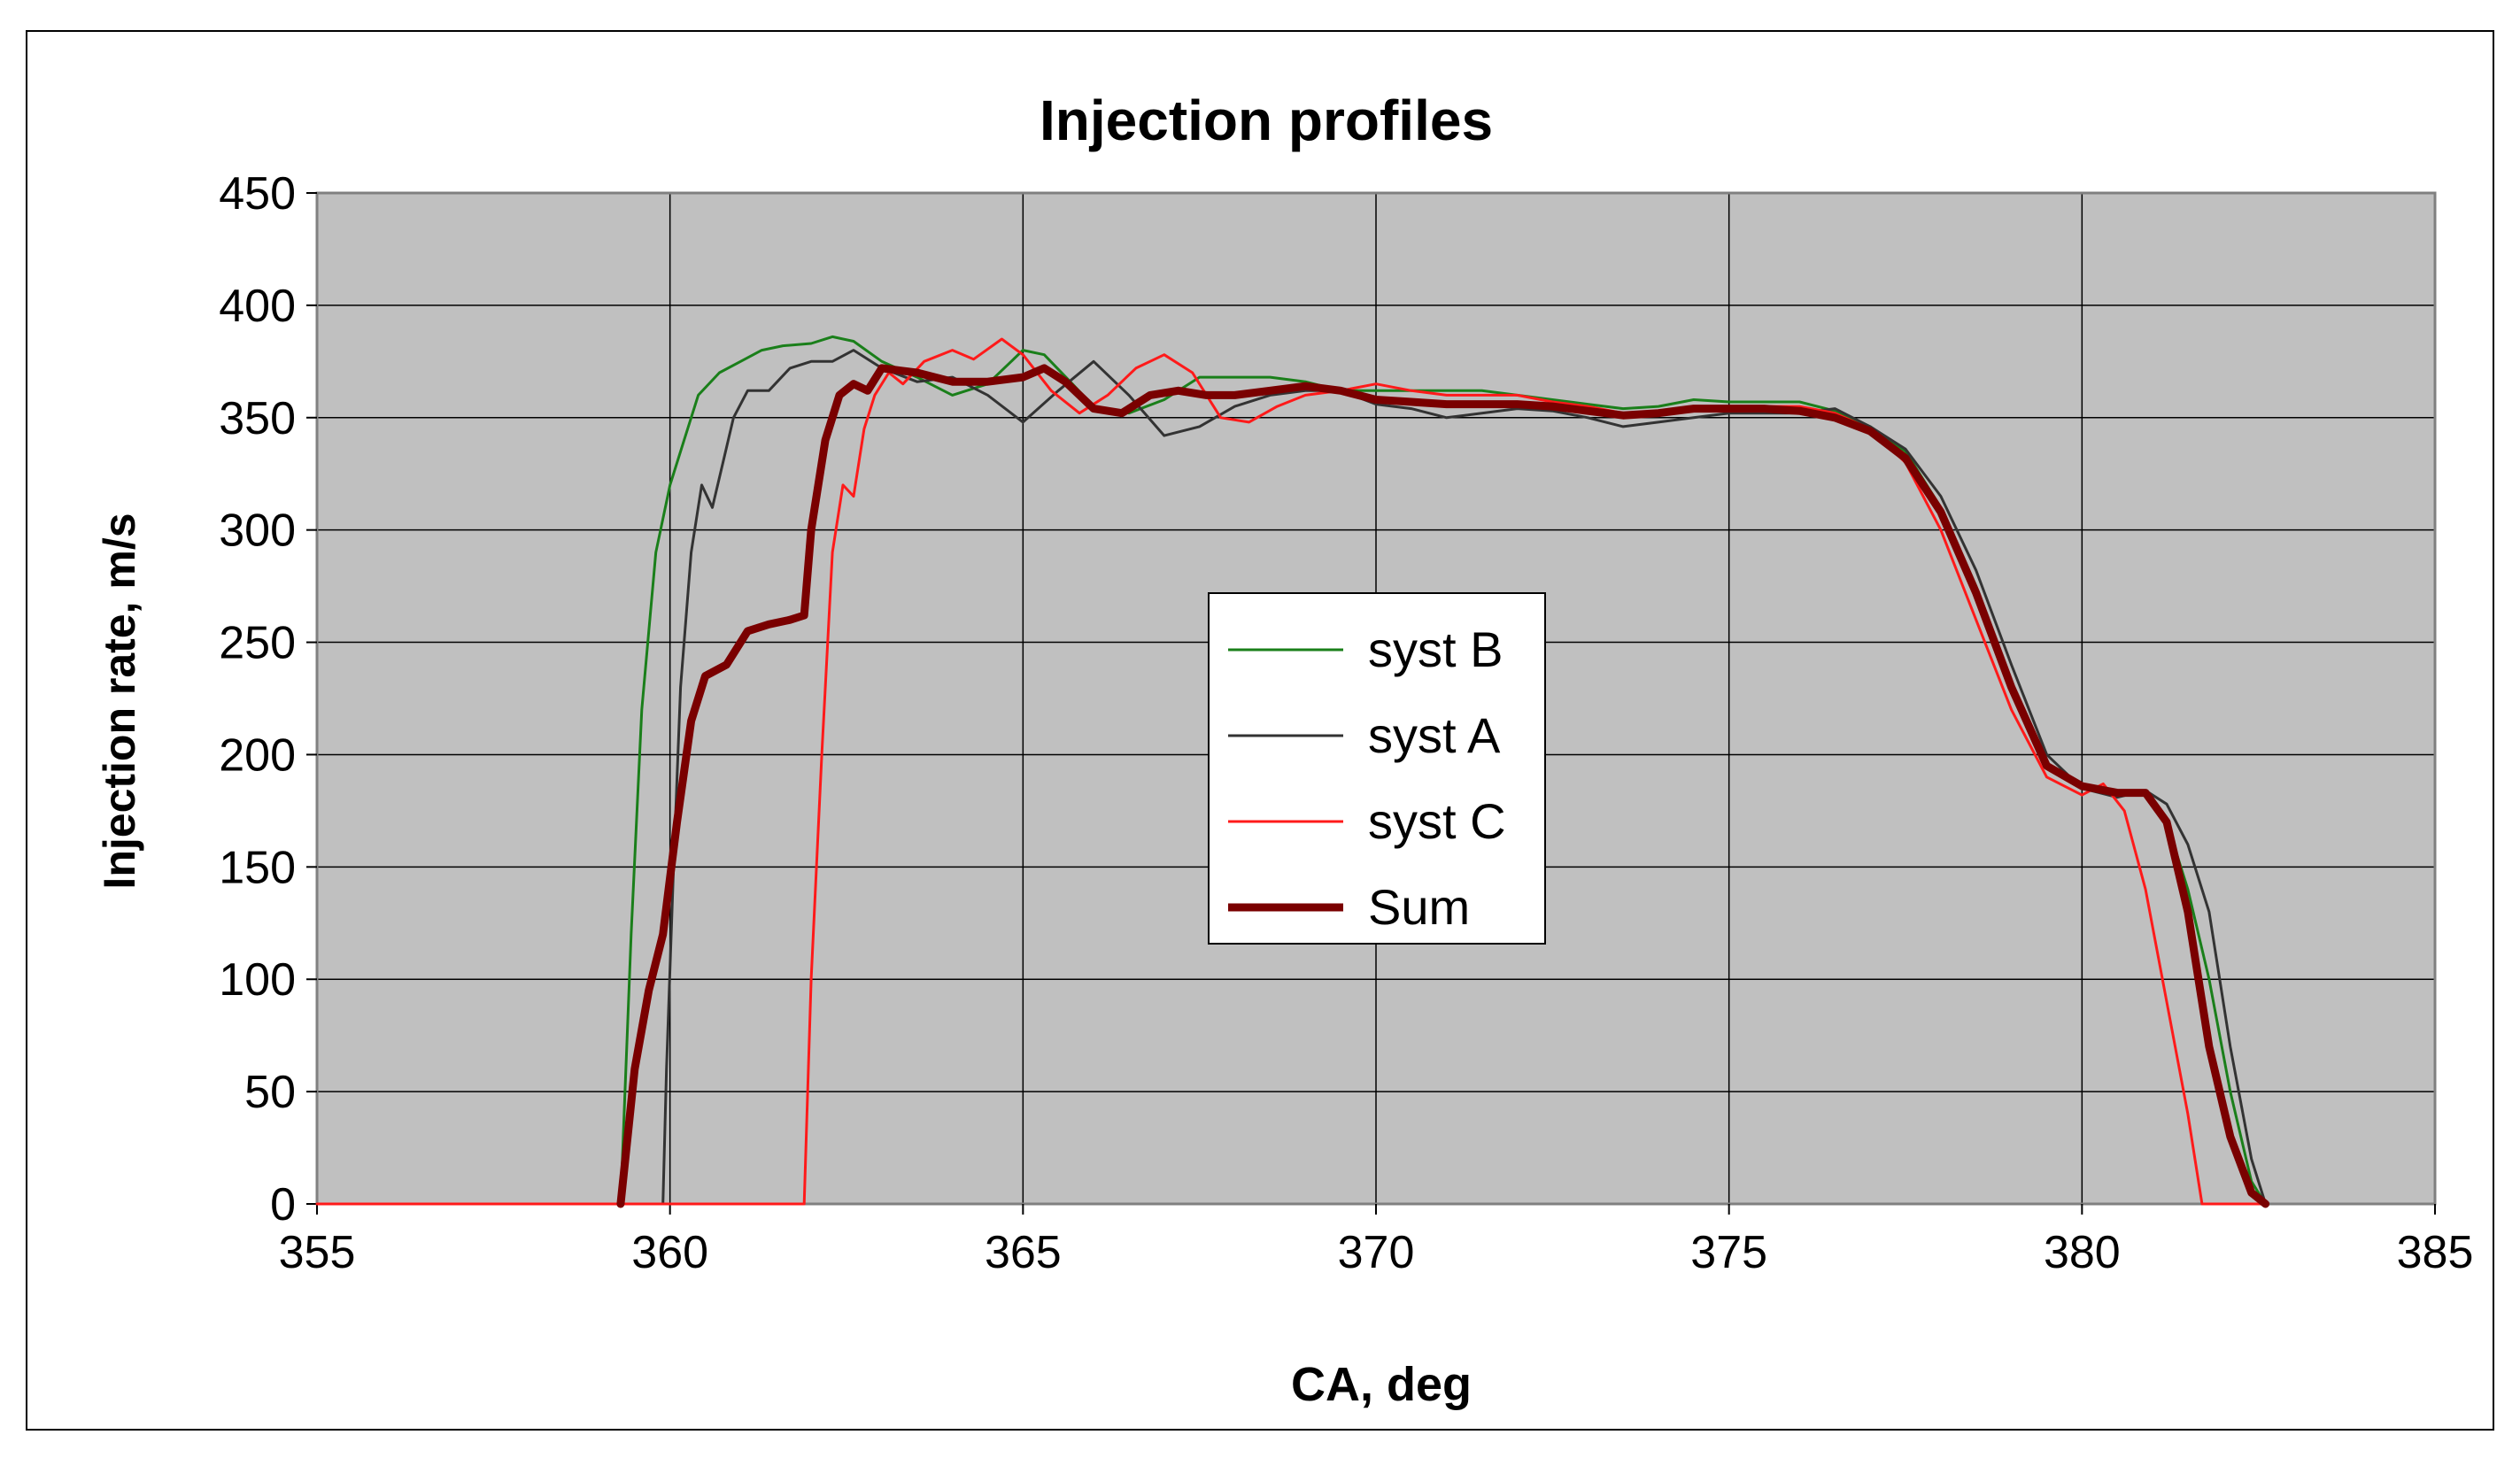 The height and width of the screenshot is (1458, 2520). I want to click on legend-label: syst A, so click(1434, 735).